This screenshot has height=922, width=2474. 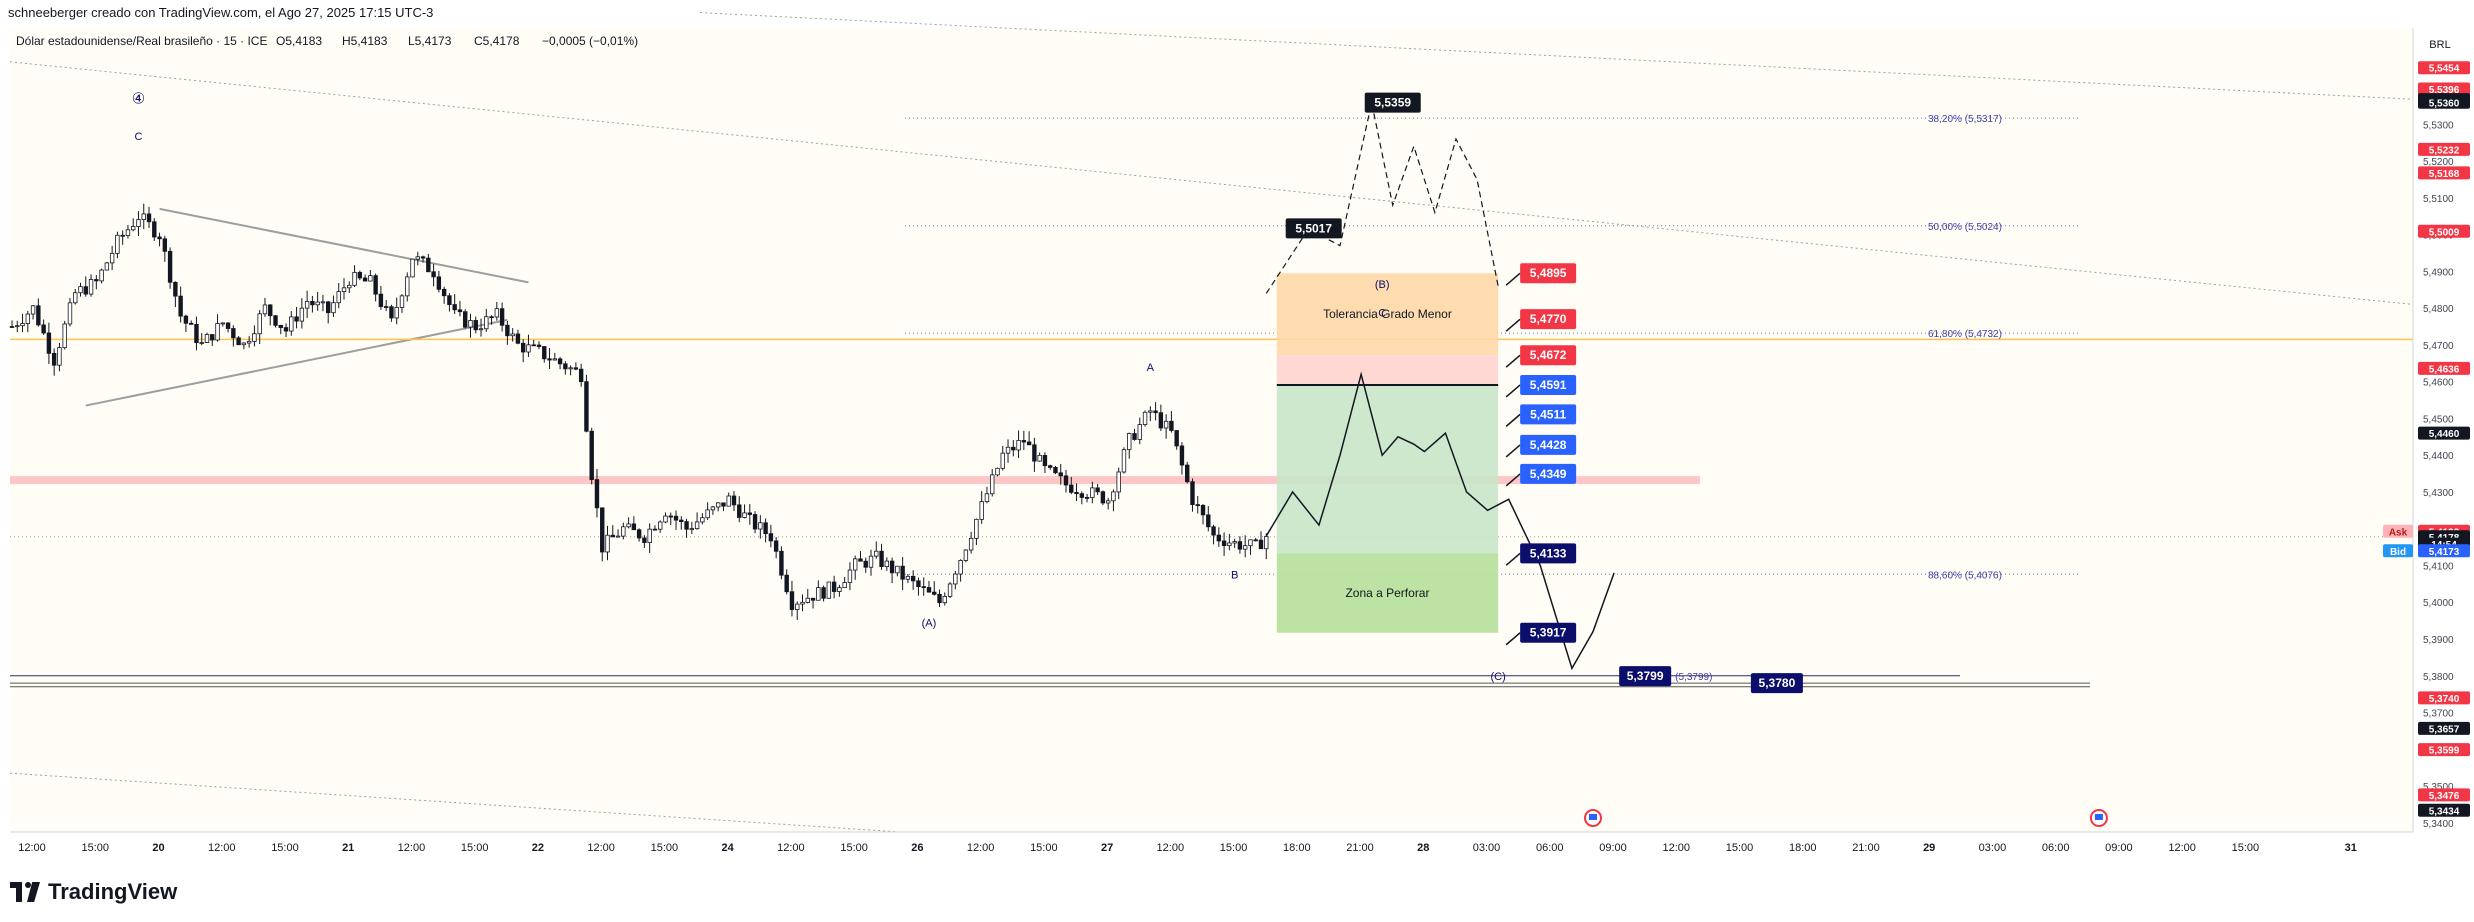 What do you see at coordinates (1548, 319) in the screenshot?
I see `right-tag-1-box` at bounding box center [1548, 319].